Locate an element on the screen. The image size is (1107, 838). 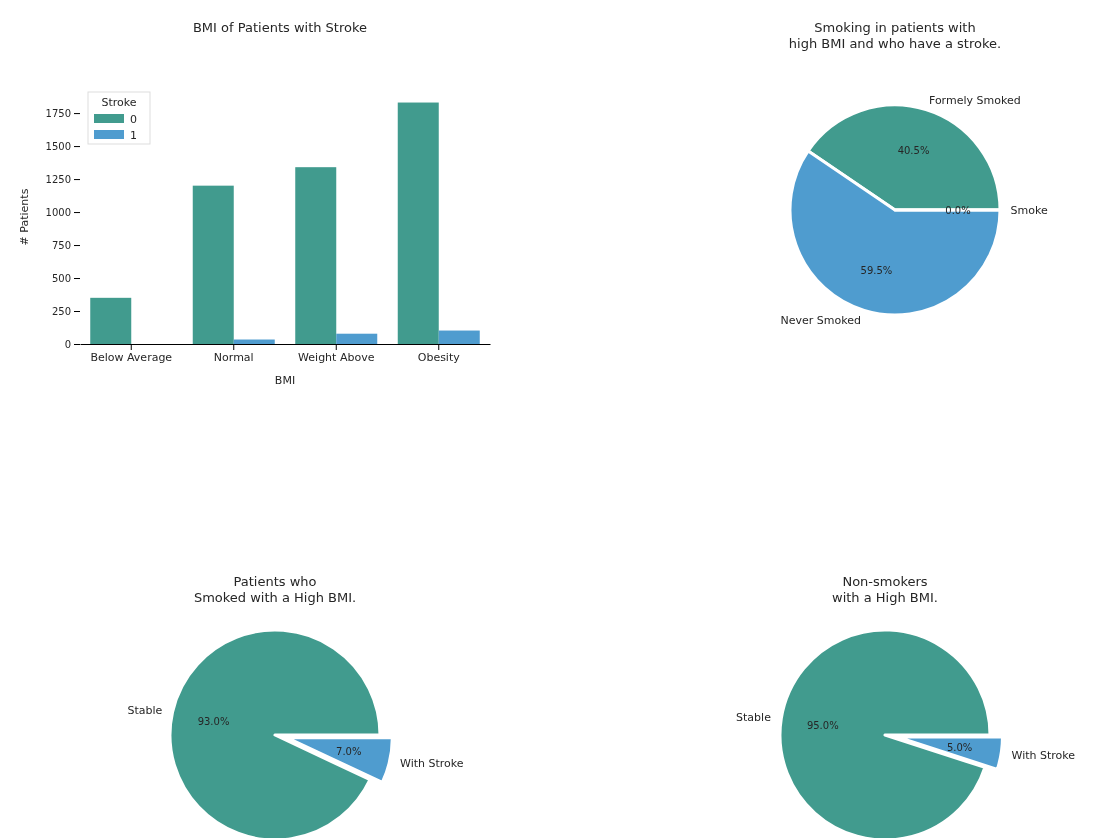
x-axis-title: BMI is located at coordinates (285, 380).